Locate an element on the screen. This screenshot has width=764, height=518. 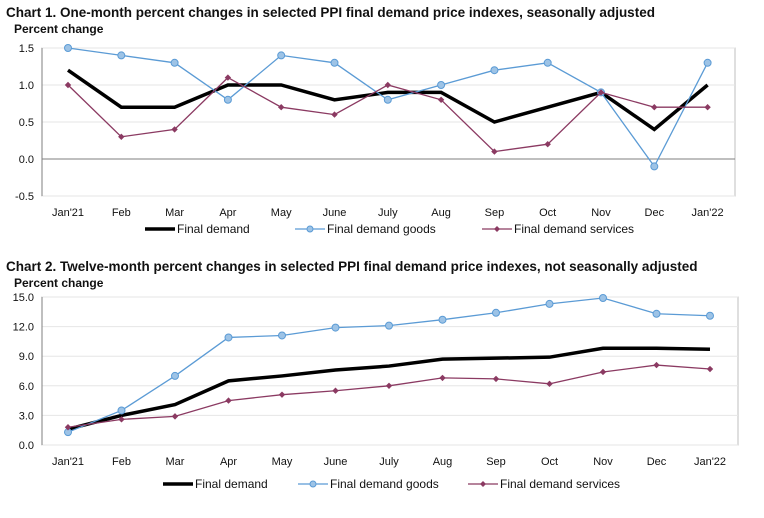
chart1-legend-marker-goods is located at coordinates (310, 229).